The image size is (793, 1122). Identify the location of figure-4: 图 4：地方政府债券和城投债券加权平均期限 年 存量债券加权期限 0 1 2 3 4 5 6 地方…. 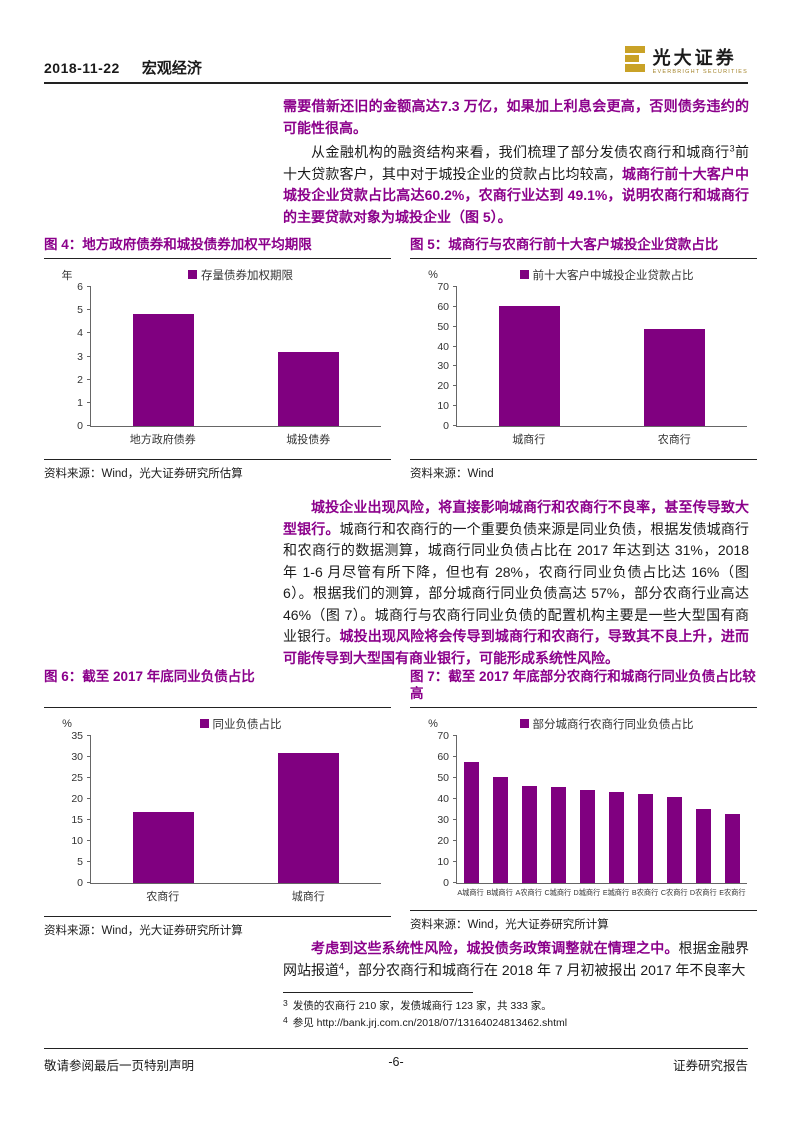
(217, 358).